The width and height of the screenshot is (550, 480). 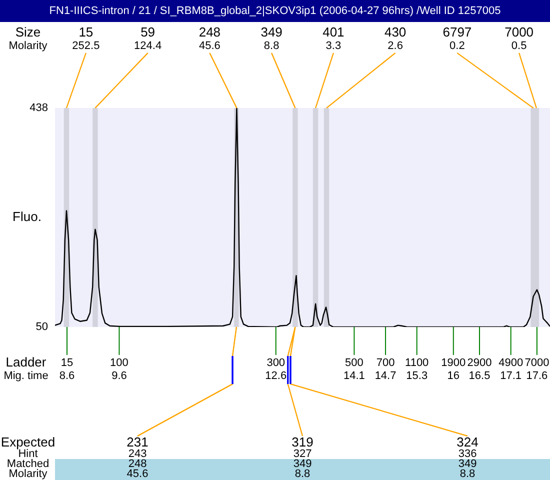 What do you see at coordinates (453, 363) in the screenshot?
I see `text: 1900` at bounding box center [453, 363].